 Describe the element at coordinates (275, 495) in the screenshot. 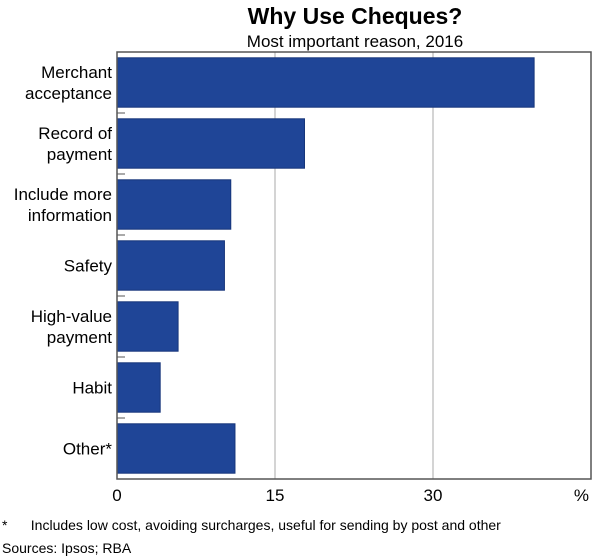

I see `x-tick-label: 15` at that location.